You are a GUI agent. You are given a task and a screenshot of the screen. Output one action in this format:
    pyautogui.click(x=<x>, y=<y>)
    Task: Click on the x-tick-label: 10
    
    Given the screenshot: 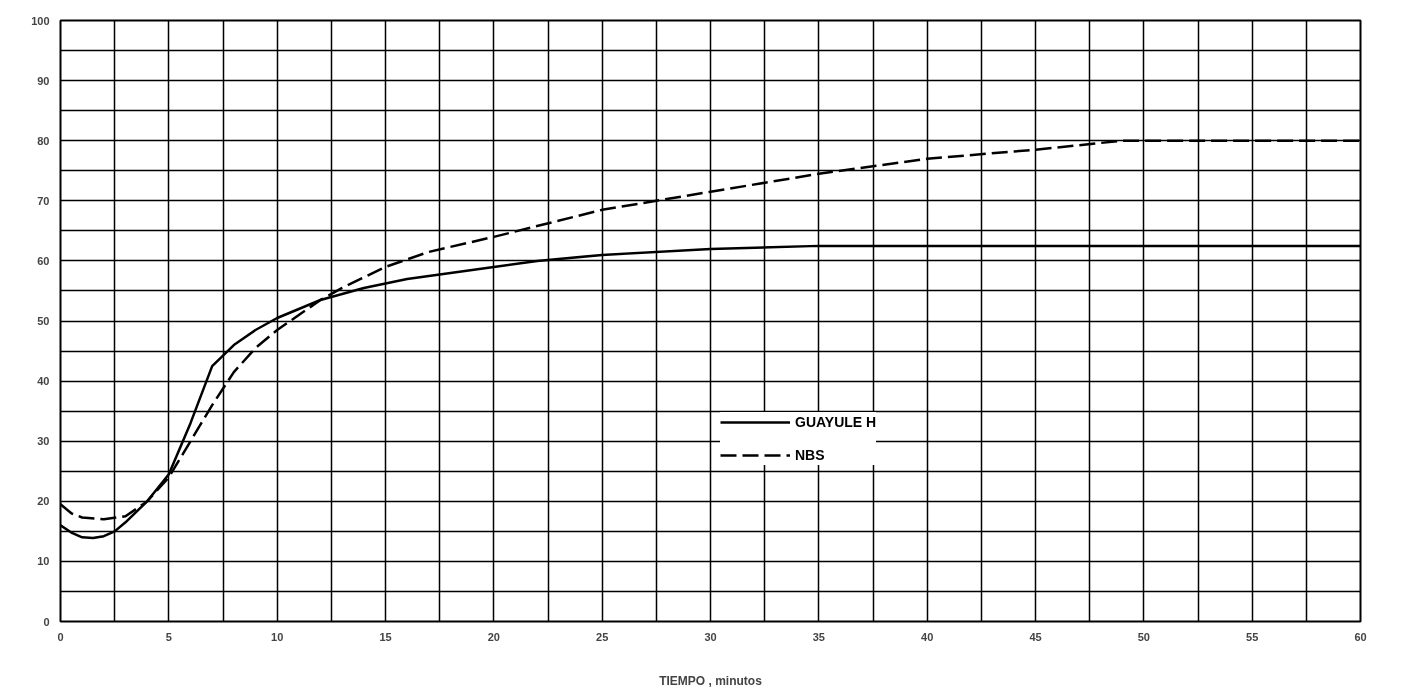 What is the action you would take?
    pyautogui.click(x=277, y=636)
    